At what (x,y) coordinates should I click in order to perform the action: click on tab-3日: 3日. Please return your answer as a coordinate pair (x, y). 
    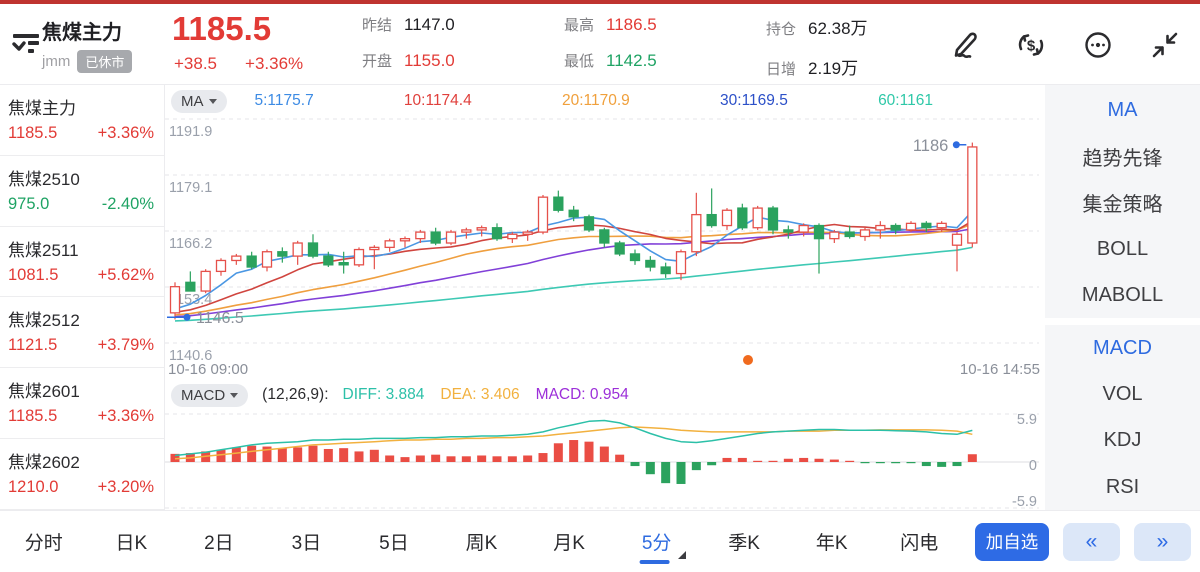
    Looking at the image, I should click on (307, 541).